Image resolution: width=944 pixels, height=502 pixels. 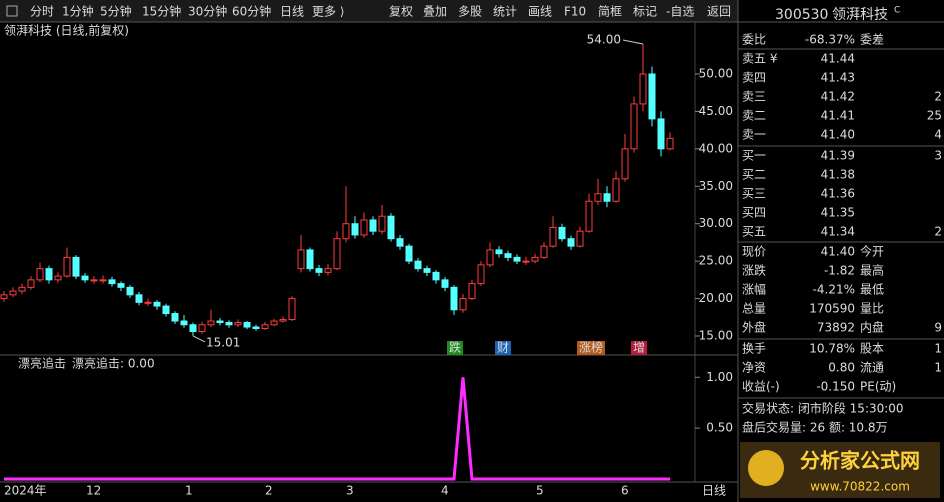 What do you see at coordinates (754, 349) in the screenshot?
I see `stat-label: 换手` at bounding box center [754, 349].